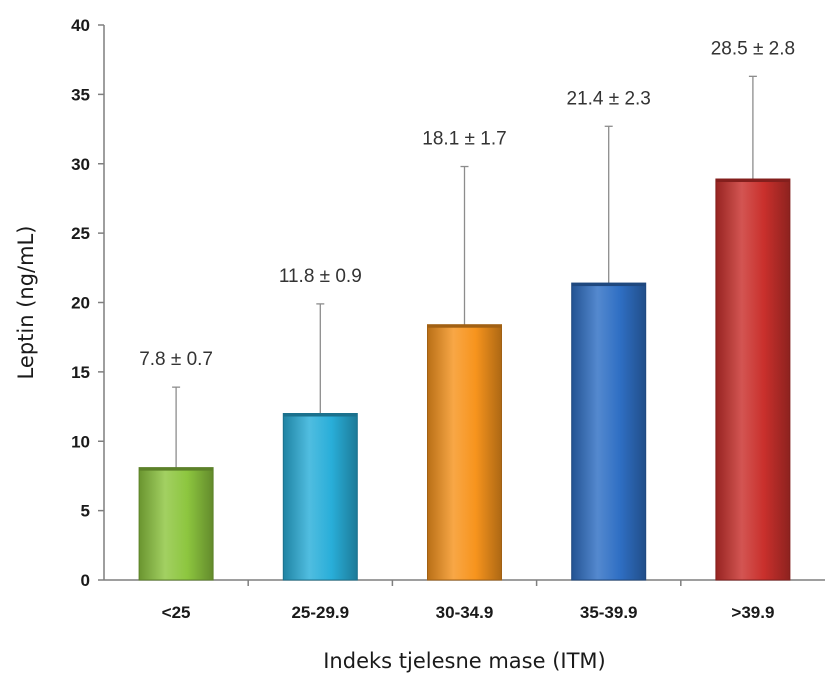 The image size is (832, 682). Describe the element at coordinates (464, 661) in the screenshot. I see `x-axis-title: Indeks tjelesne mase (ITM)` at that location.